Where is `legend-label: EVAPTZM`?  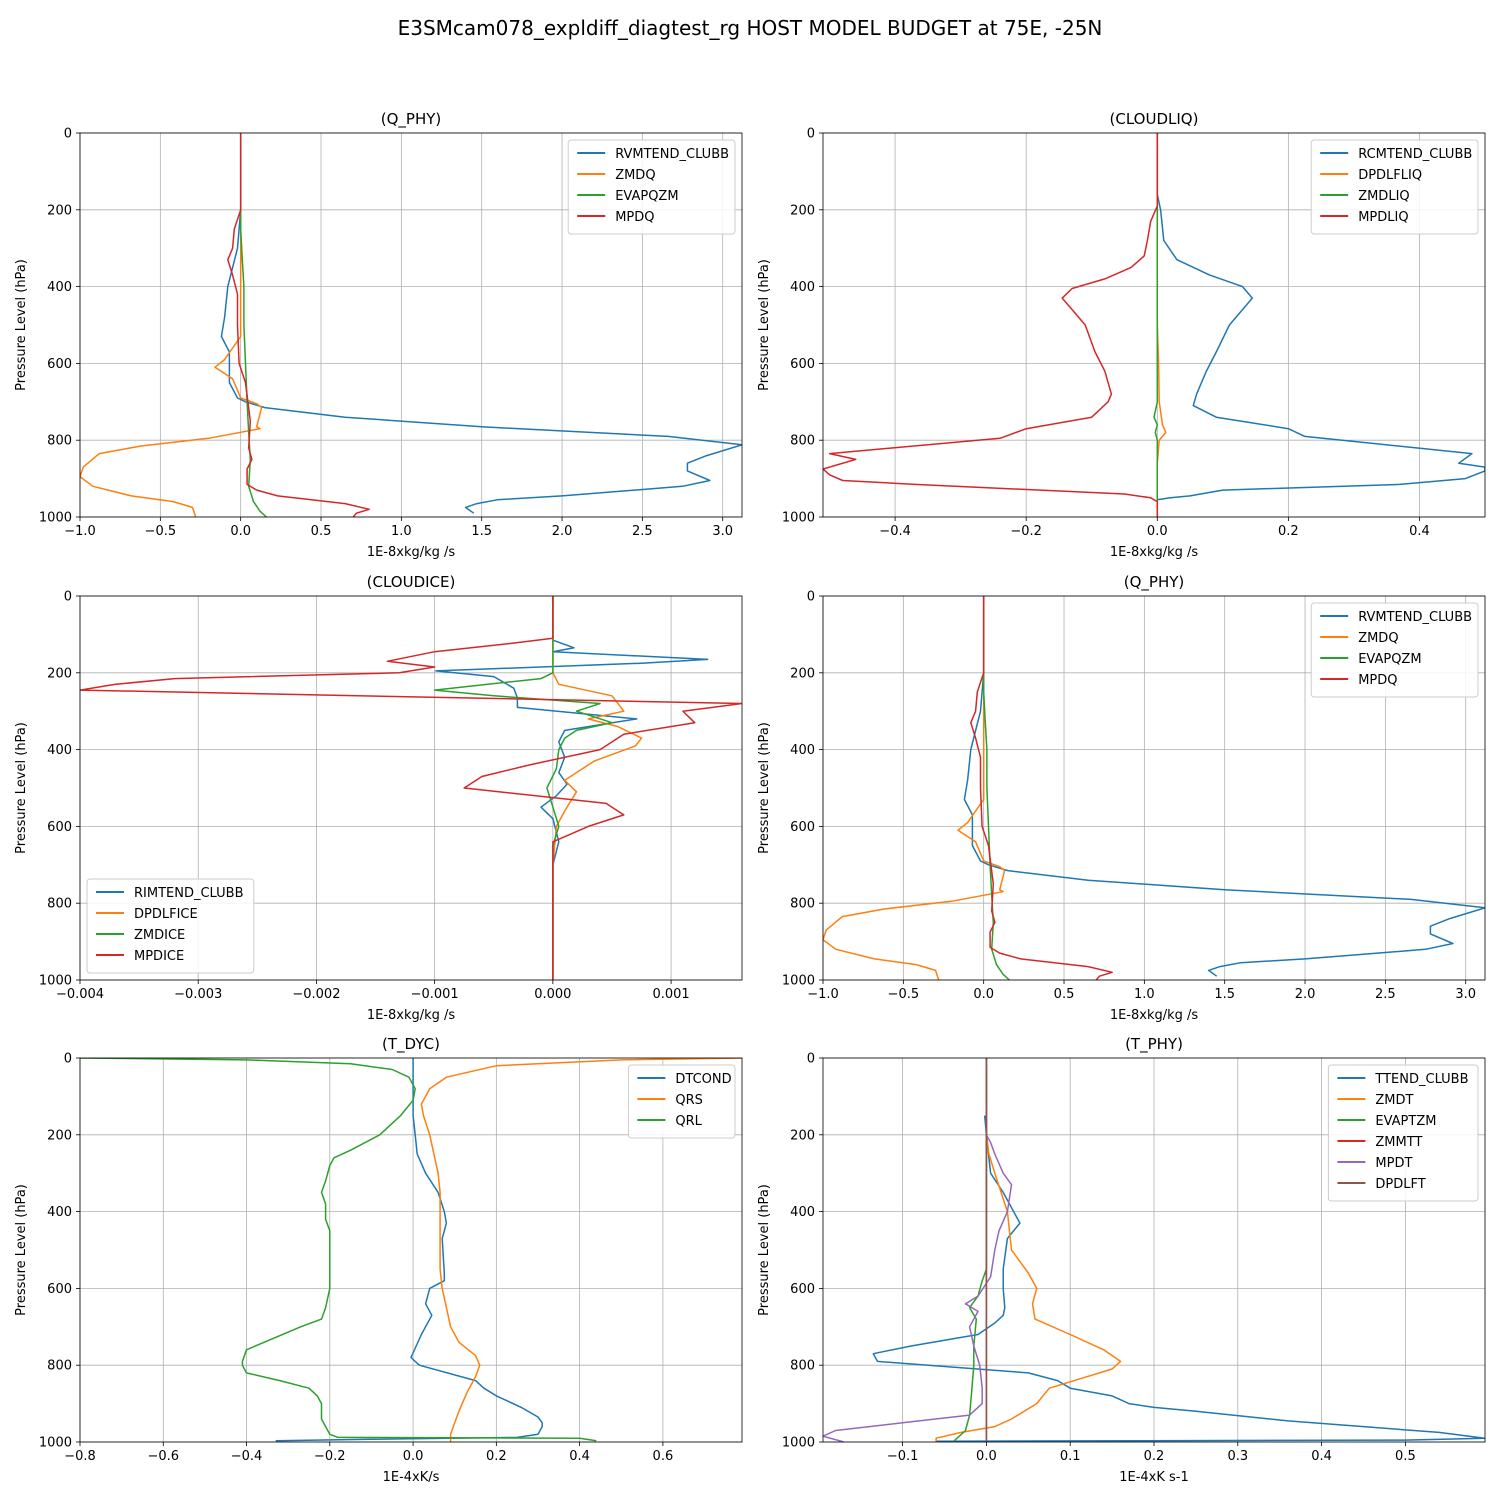 legend-label: EVAPTZM is located at coordinates (1405, 1121).